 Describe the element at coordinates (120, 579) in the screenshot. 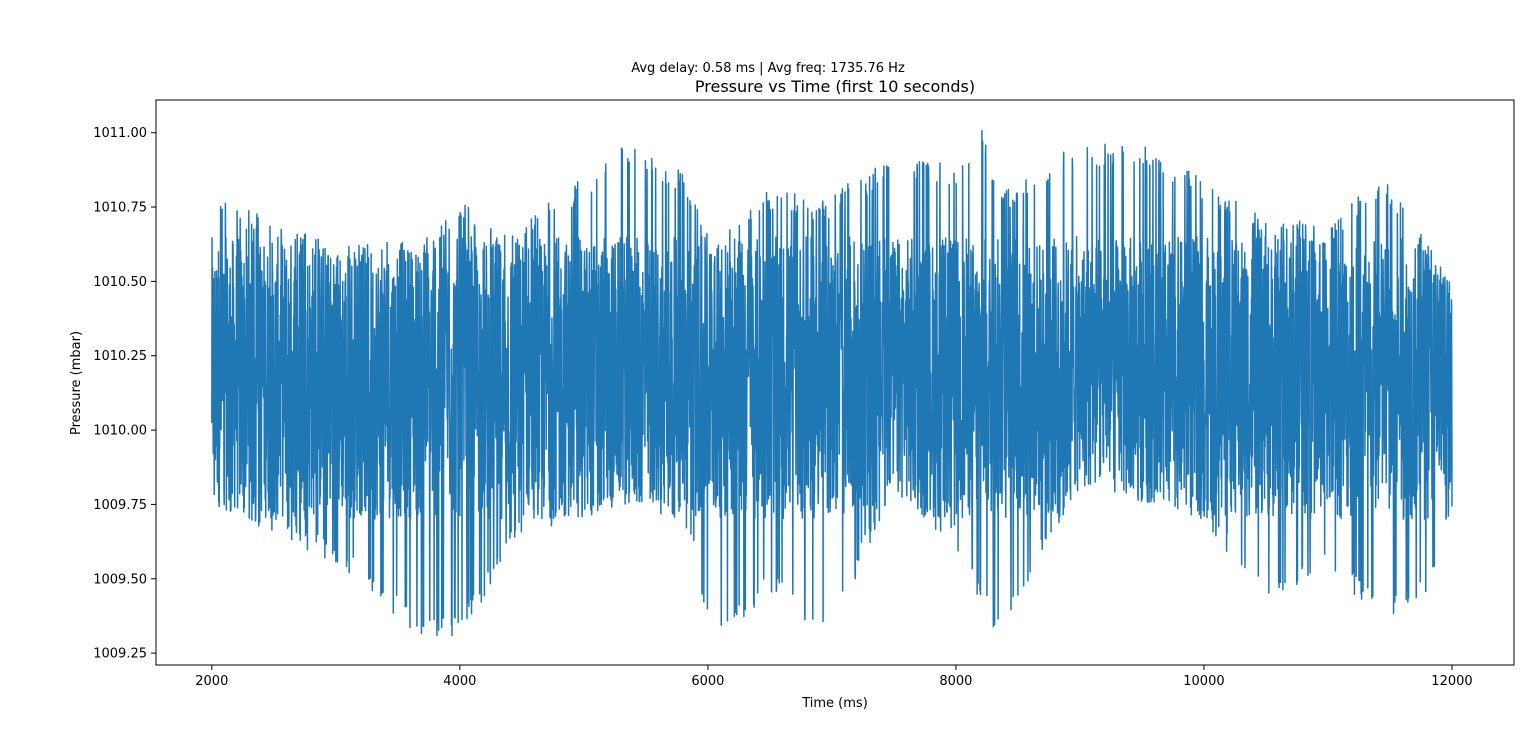

I see `y-tick-label: 1009.50` at that location.